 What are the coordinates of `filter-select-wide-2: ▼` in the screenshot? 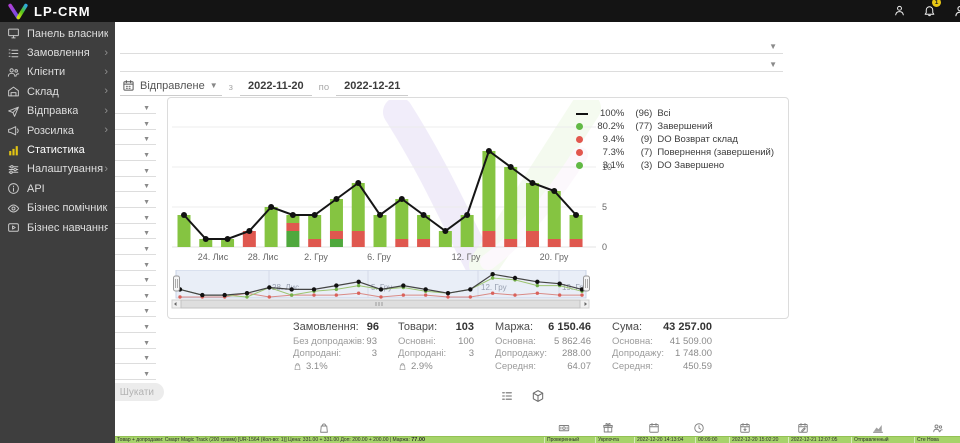 It's located at (451, 64).